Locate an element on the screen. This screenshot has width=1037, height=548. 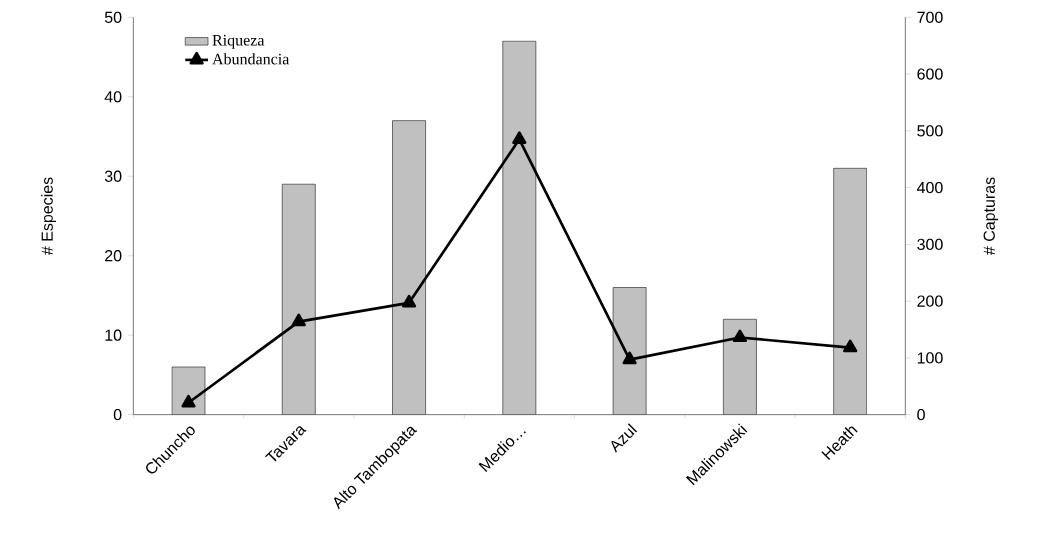
legend-label: Abundancia is located at coordinates (251, 59).